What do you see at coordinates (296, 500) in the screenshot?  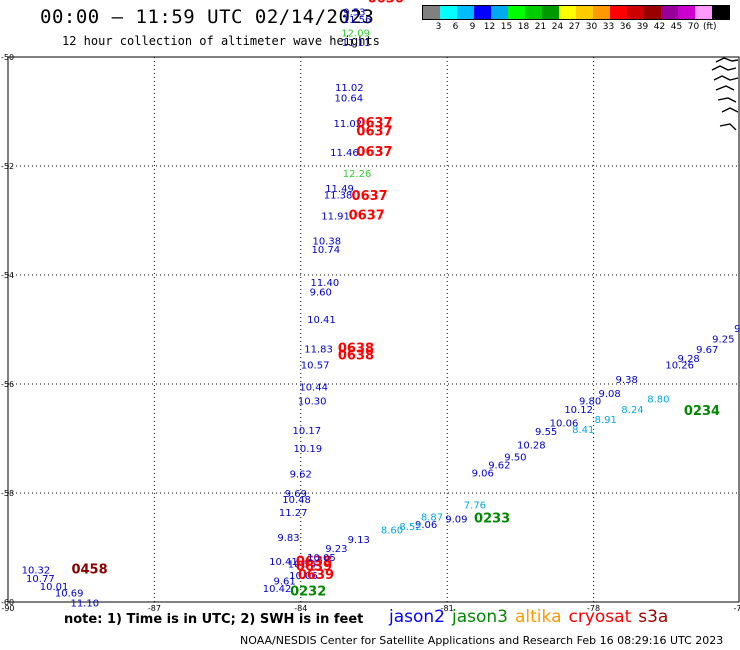 I see `data-label: 10.48` at bounding box center [296, 500].